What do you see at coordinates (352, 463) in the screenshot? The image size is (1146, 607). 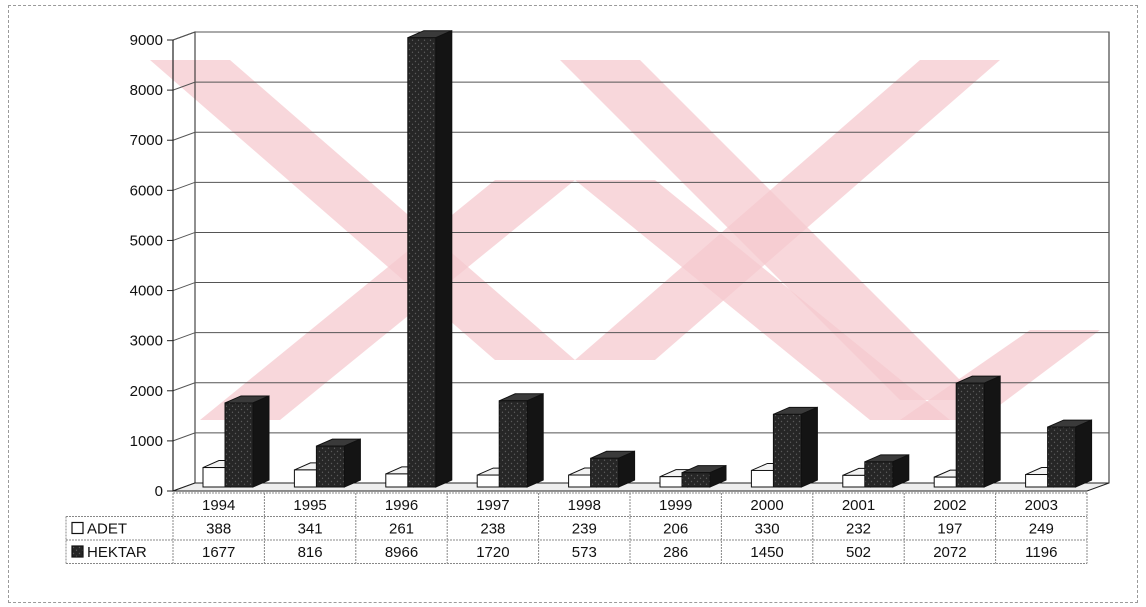 I see `bar-hektar-1995-side` at bounding box center [352, 463].